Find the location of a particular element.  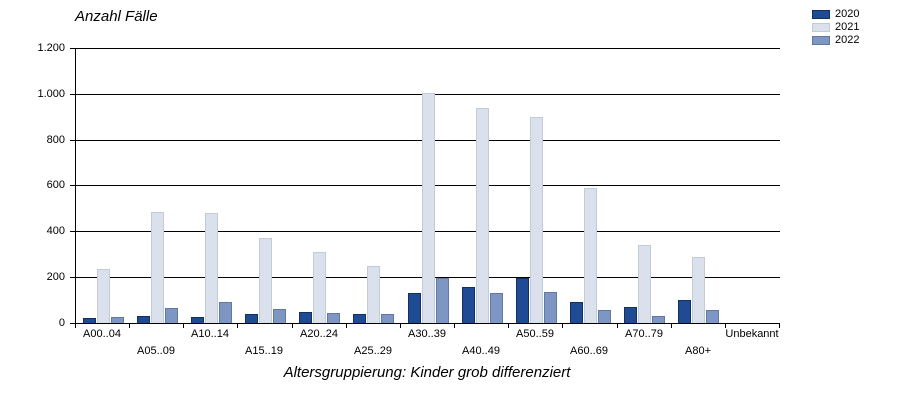

bar-group-A40..49 is located at coordinates (482, 185).